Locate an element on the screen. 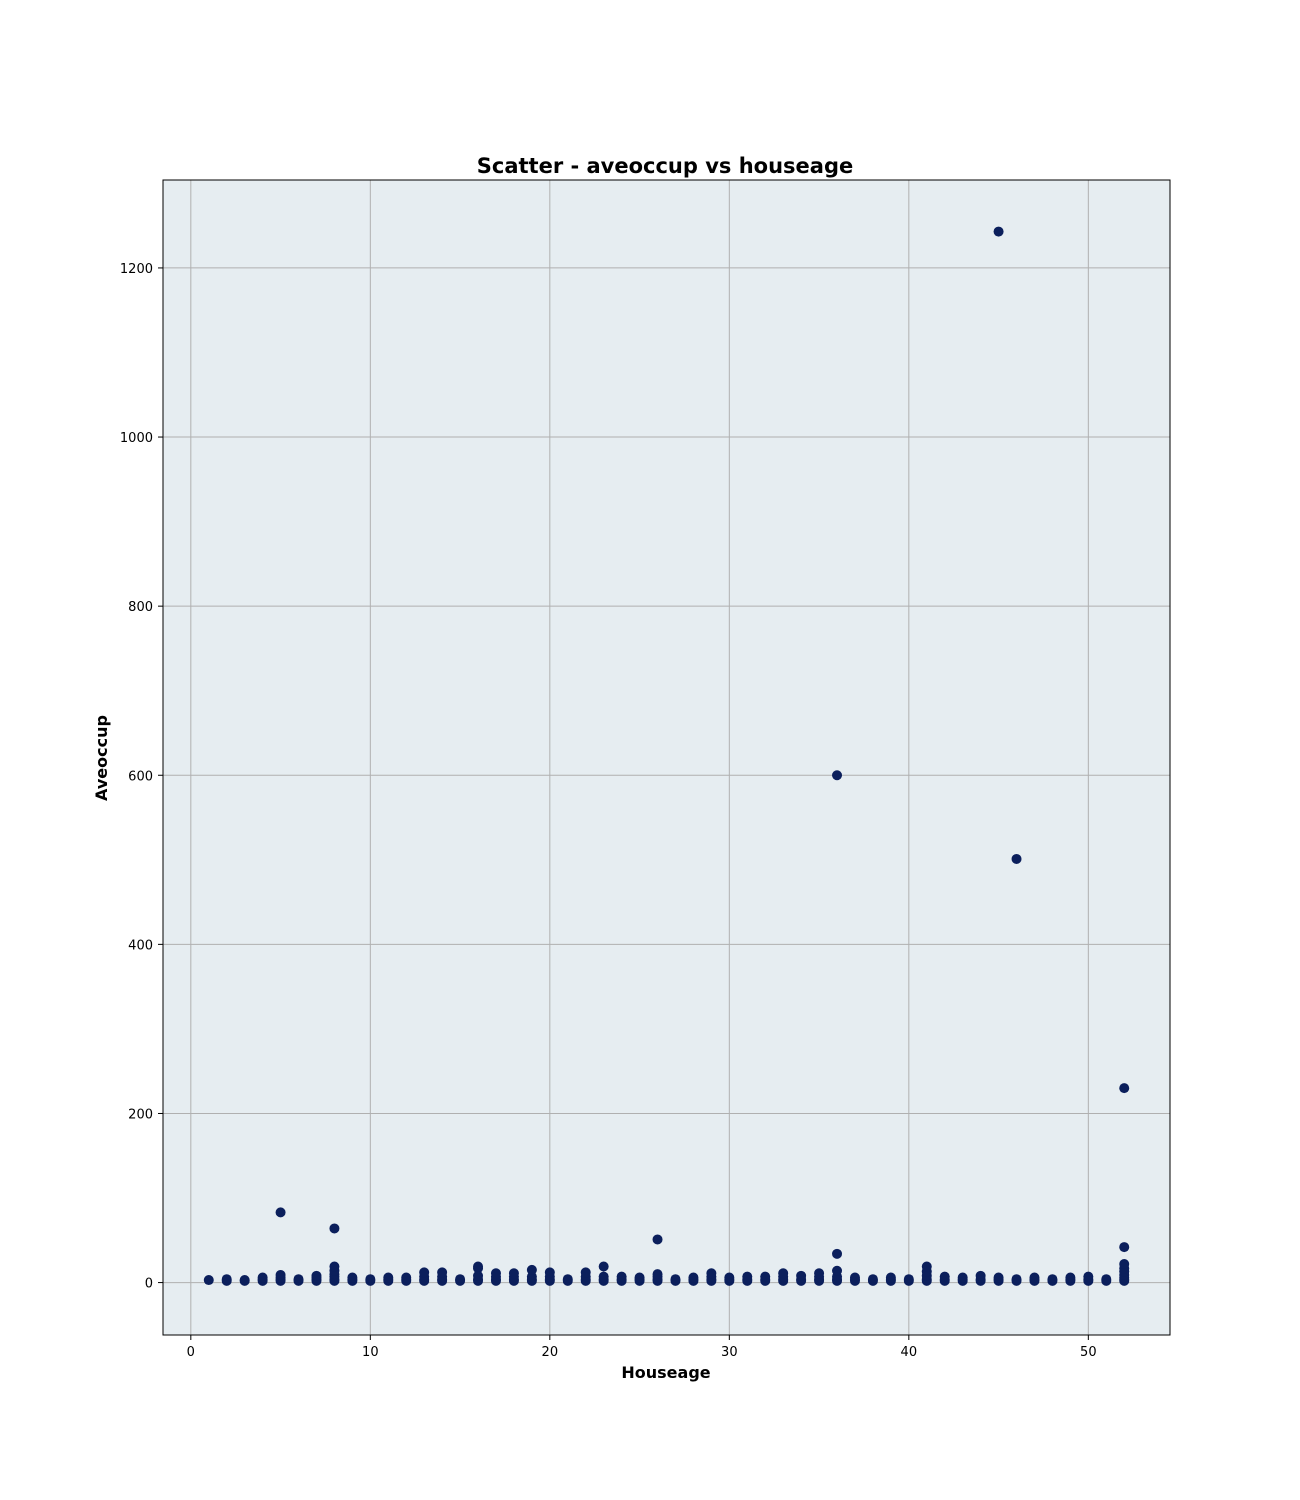  x-tick-label: 10 is located at coordinates (370, 1352).